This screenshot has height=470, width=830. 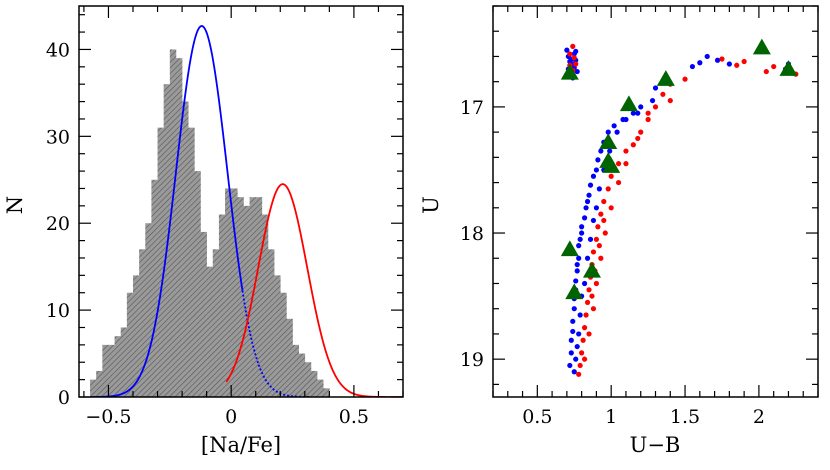 I want to click on cmd-y-axis-label: U, so click(x=431, y=205).